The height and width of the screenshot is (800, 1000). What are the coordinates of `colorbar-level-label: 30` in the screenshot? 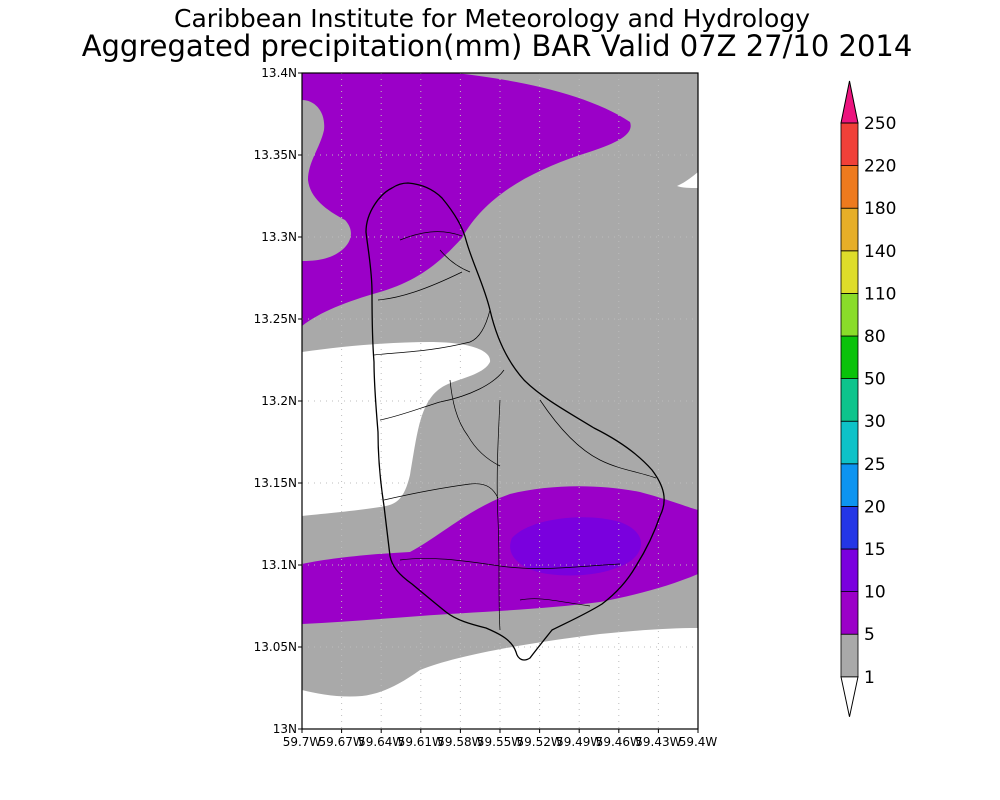 It's located at (875, 422).